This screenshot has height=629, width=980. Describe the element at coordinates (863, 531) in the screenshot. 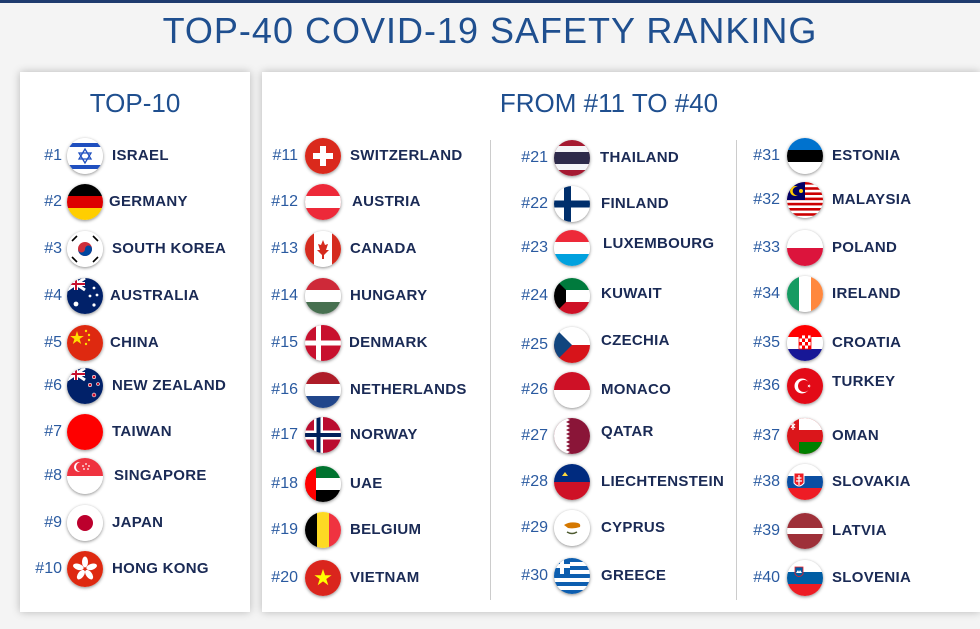

I see `list-item: #39 LATVIA` at that location.